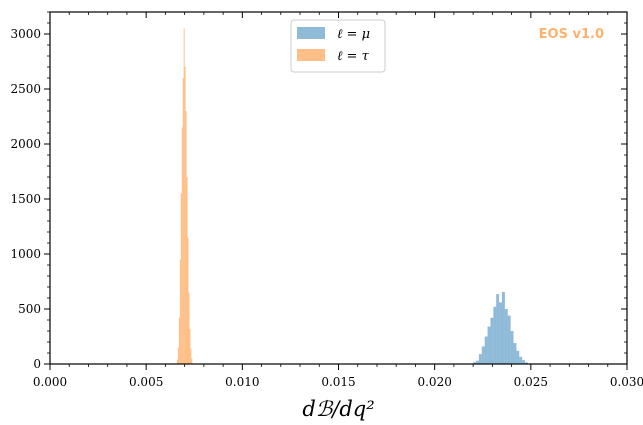 Image resolution: width=643 pixels, height=425 pixels. Describe the element at coordinates (242, 382) in the screenshot. I see `x-tick-label: 0.010` at that location.